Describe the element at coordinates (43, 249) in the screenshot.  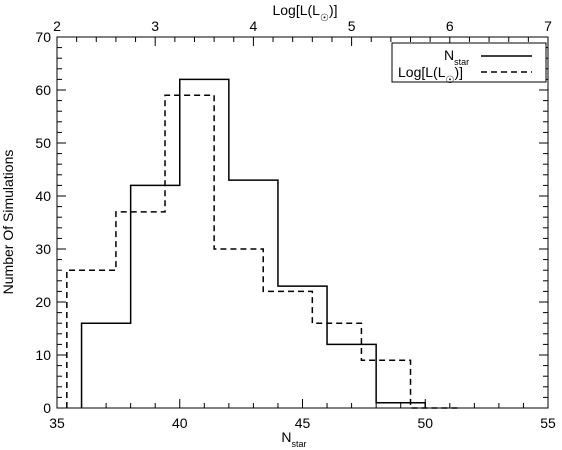
I see `y-tick-label: 30` at that location.